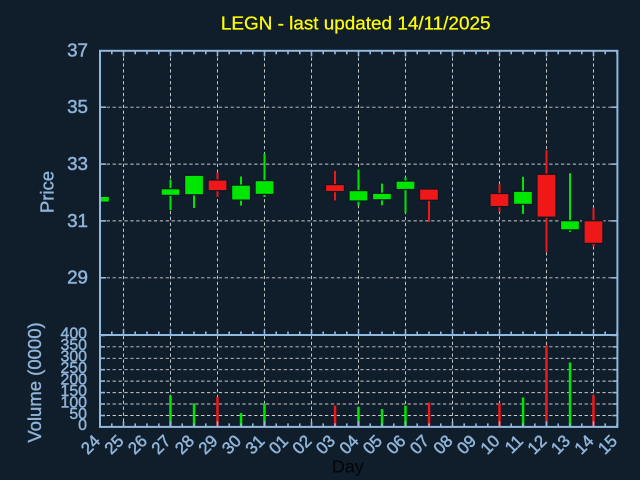 The width and height of the screenshot is (640, 480). Describe the element at coordinates (356, 23) in the screenshot. I see `svg-text: LEGN - last updated 14/11/2025` at that location.